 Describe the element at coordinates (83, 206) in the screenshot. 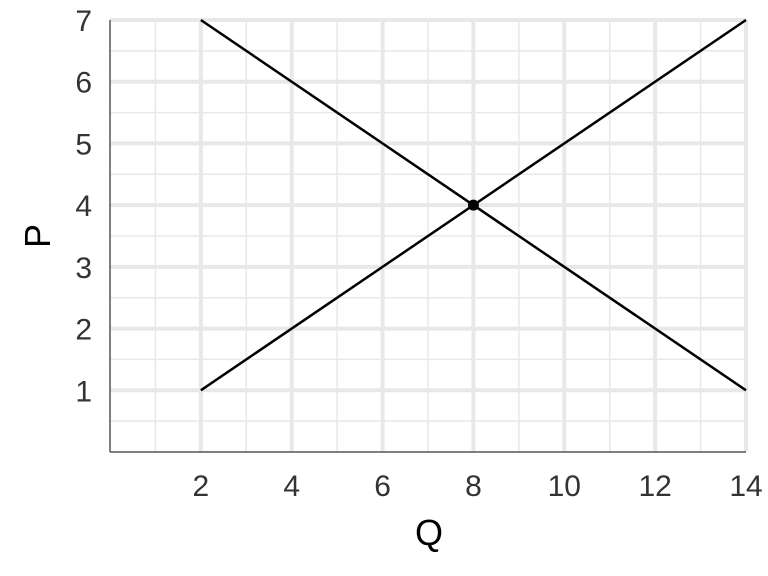

I see `y-tick-label: 4` at that location.